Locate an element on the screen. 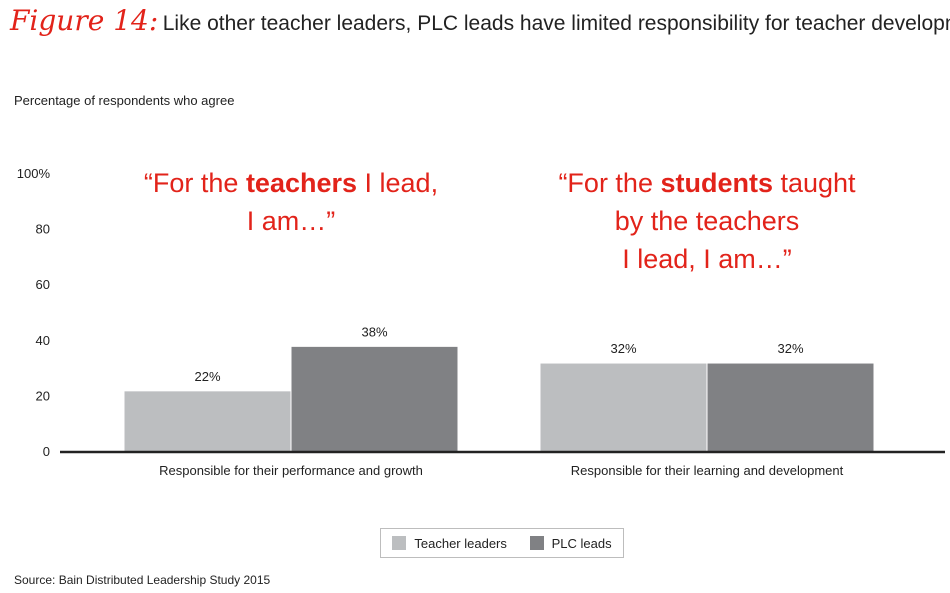 The width and height of the screenshot is (950, 593). legend-label-plc-leads: PLC leads is located at coordinates (581, 543).